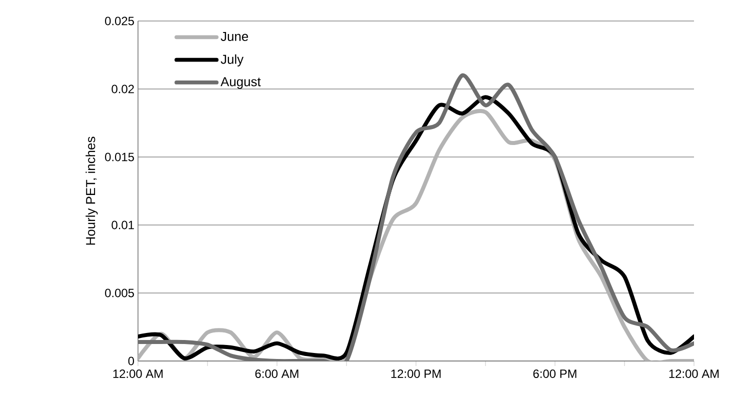 Image resolution: width=747 pixels, height=407 pixels. I want to click on y-tick-label: 0.02, so click(123, 89).